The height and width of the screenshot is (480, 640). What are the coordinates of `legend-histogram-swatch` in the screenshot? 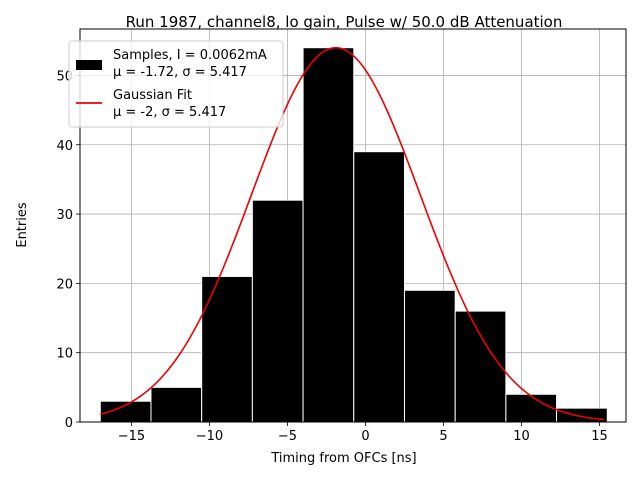 It's located at (89, 65).